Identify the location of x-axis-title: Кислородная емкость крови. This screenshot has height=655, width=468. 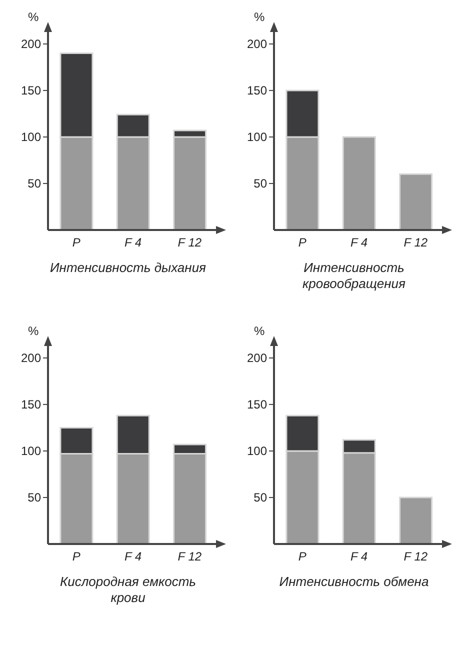
(128, 590).